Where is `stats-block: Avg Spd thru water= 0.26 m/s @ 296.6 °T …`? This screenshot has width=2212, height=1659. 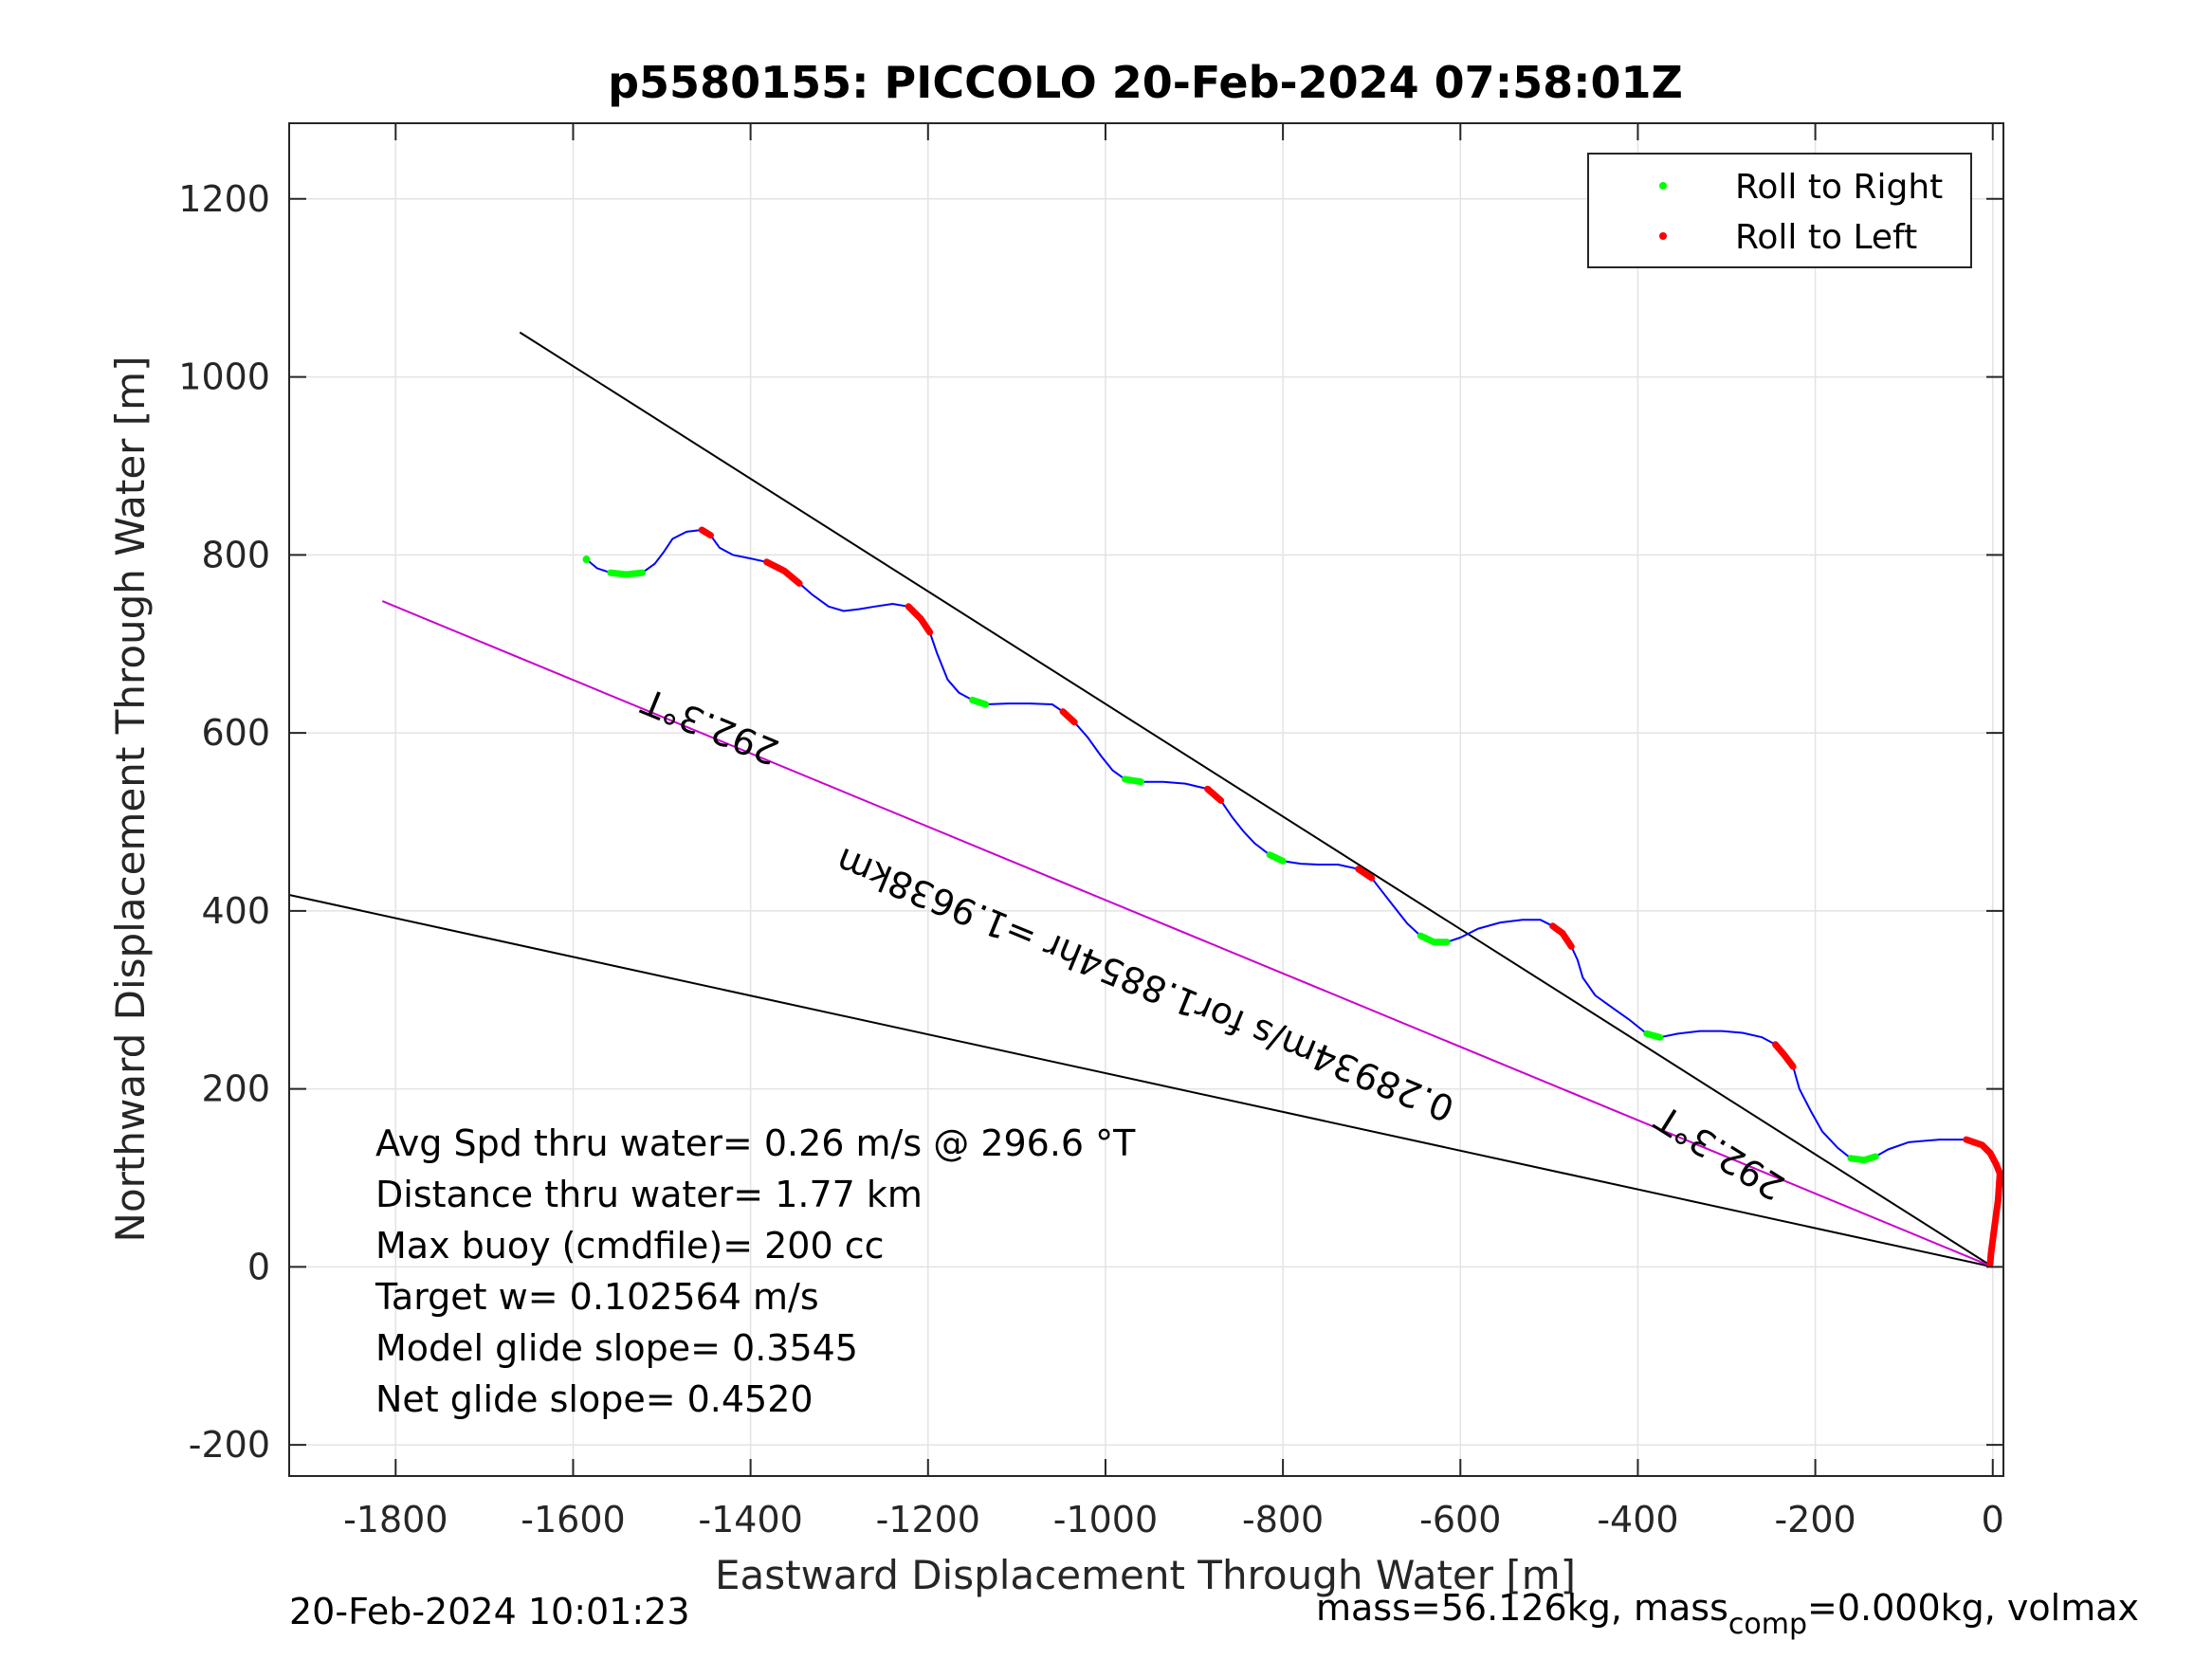 stats-block: Avg Spd thru water= 0.26 m/s @ 296.6 °T … is located at coordinates (755, 1271).